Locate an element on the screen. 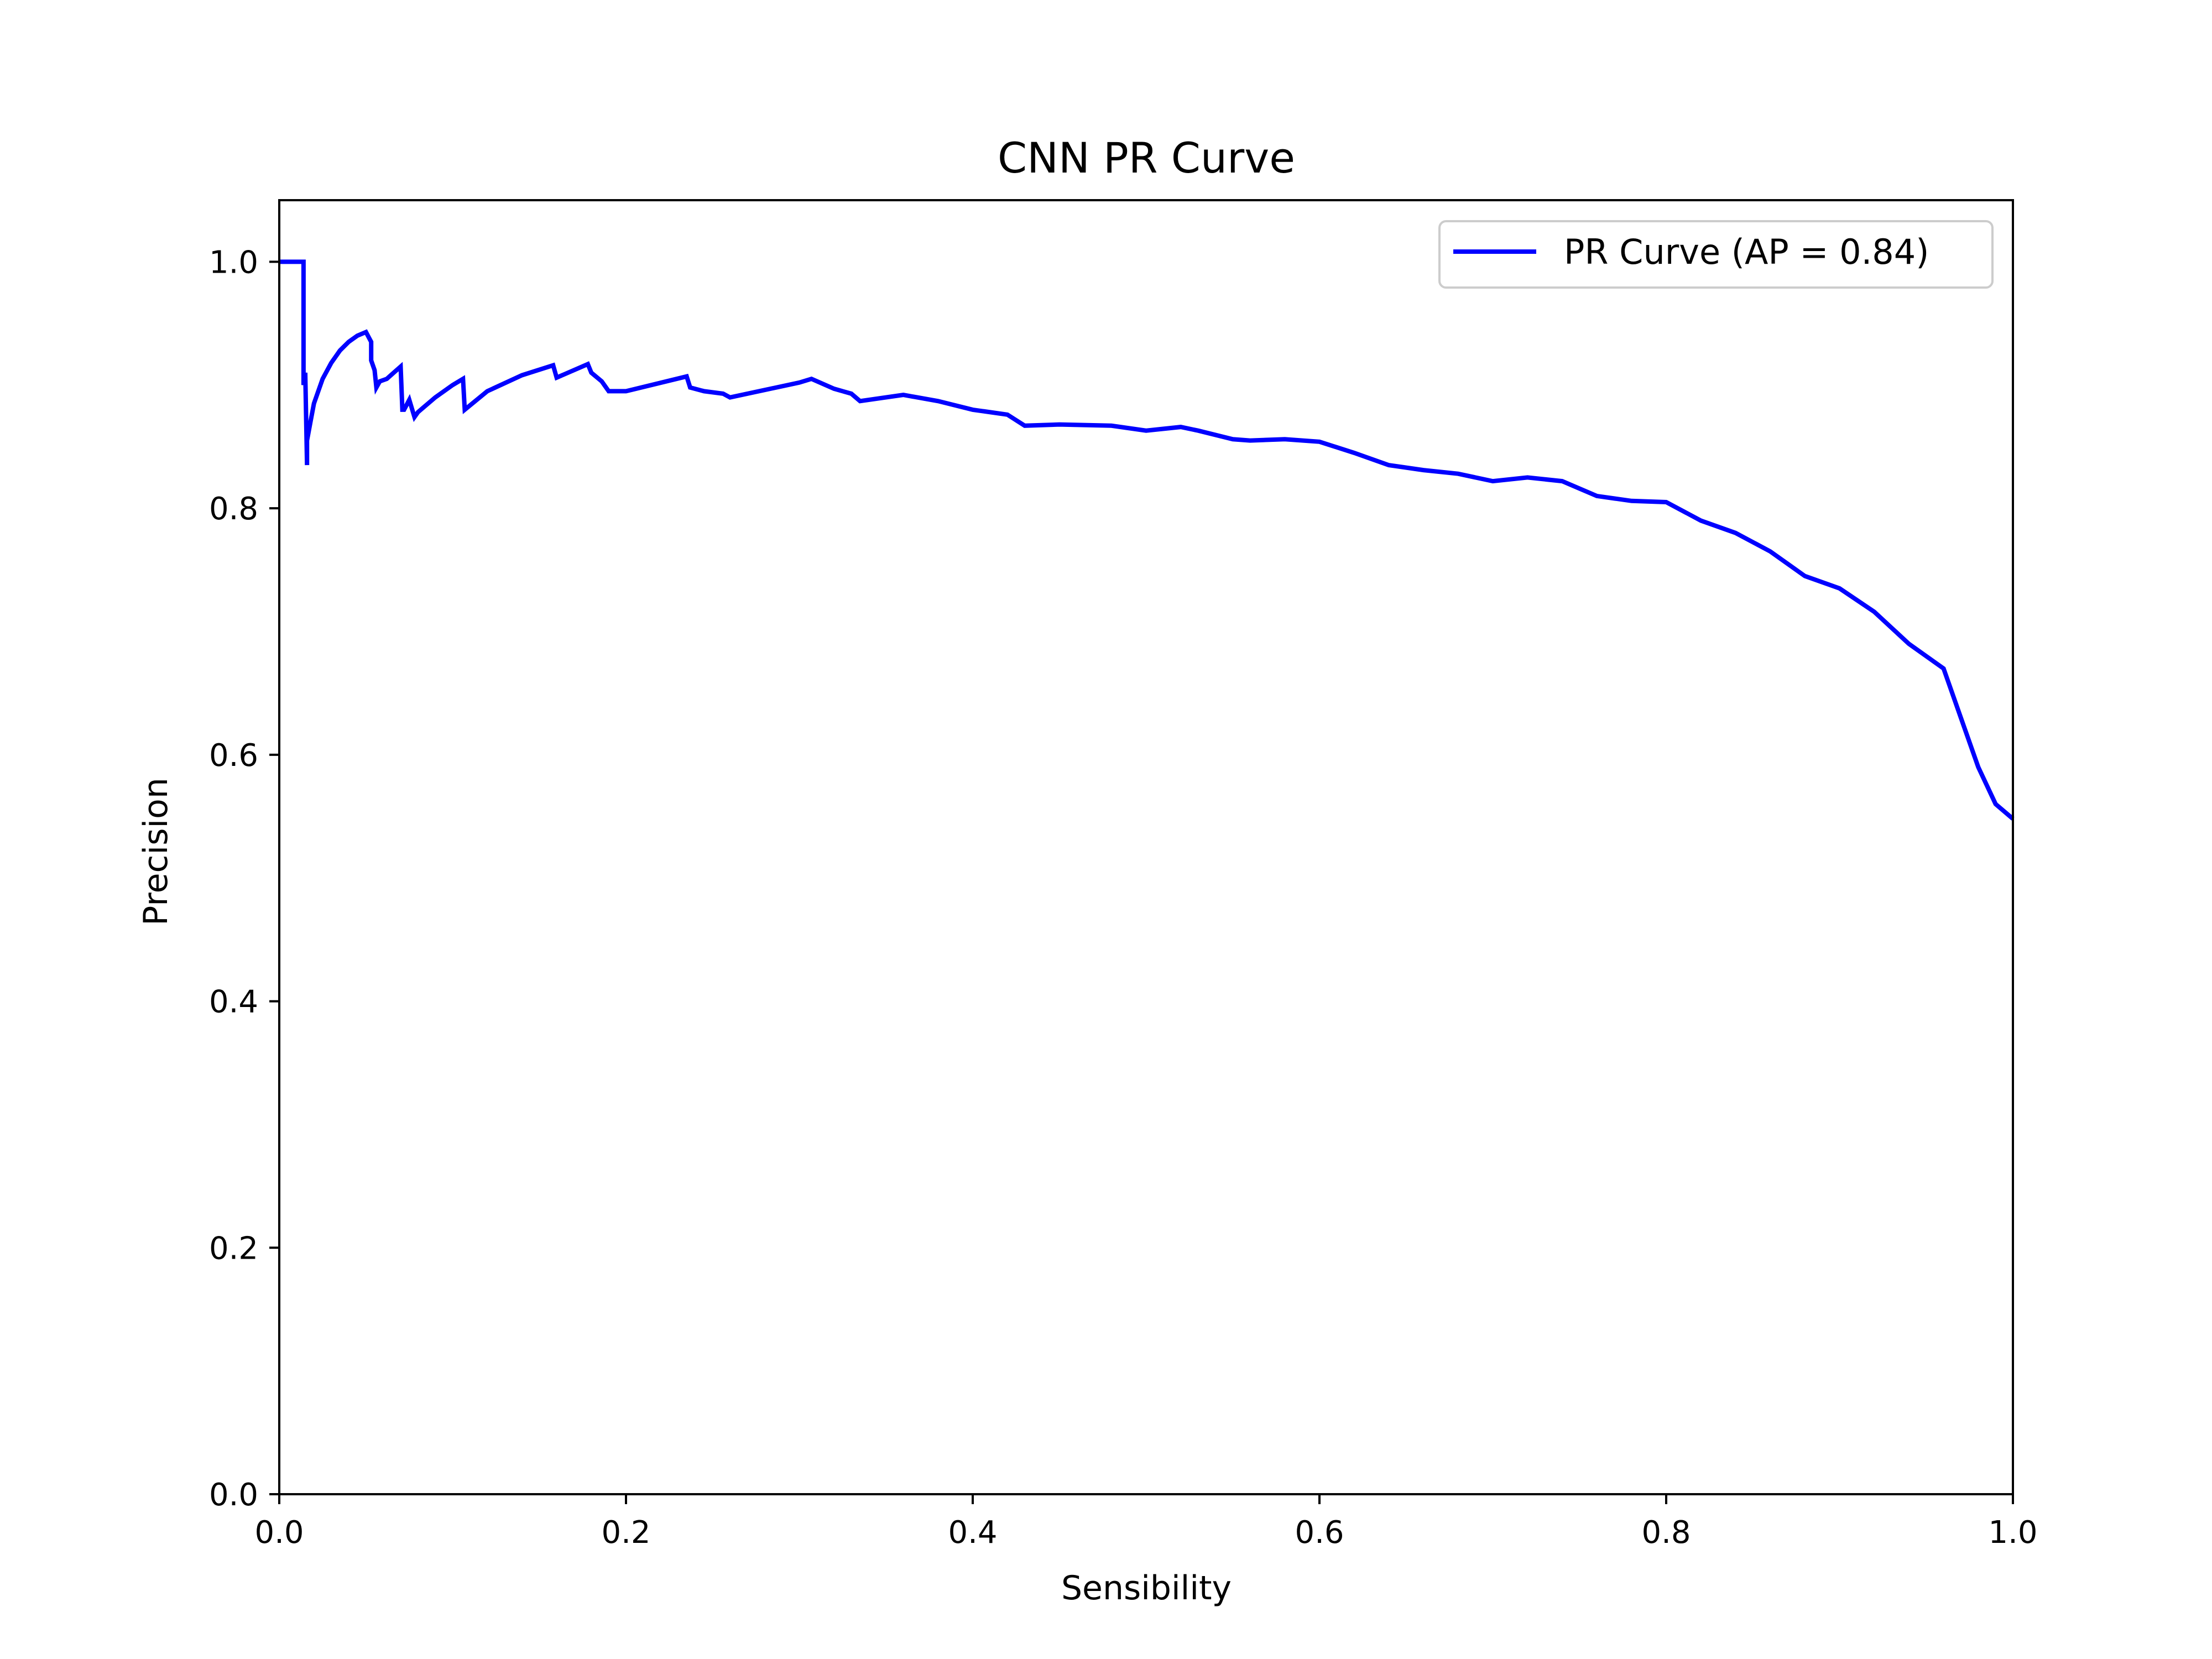  x-tick-label: 1.0 is located at coordinates (2013, 1533).